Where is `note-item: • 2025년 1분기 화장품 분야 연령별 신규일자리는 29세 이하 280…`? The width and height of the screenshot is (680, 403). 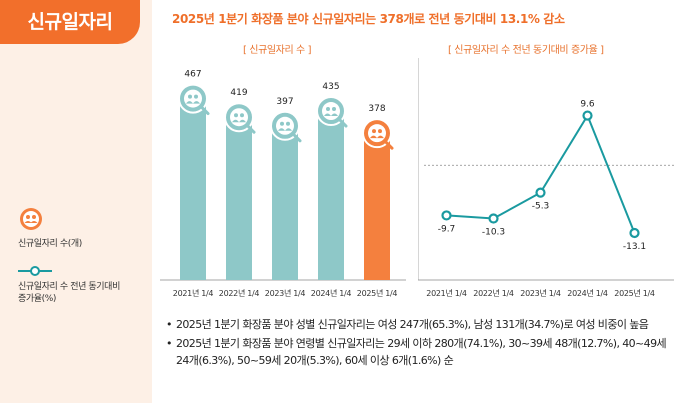 note-item: • 2025년 1분기 화장품 분야 연령별 신규일자리는 29세 이하 280… is located at coordinates (419, 352).